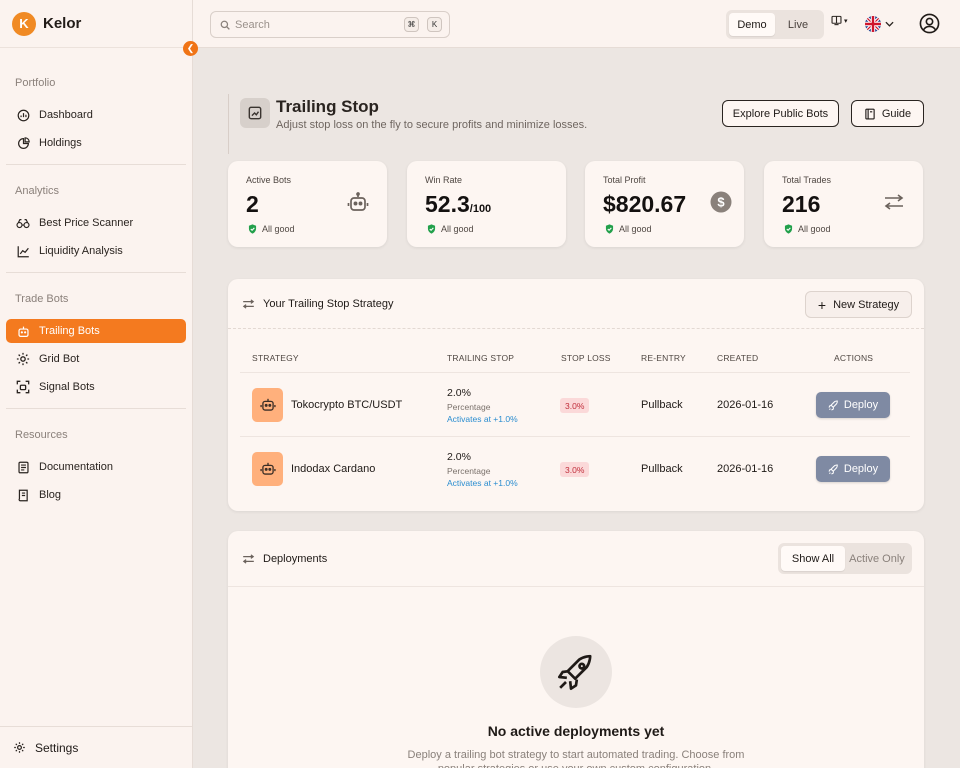 This screenshot has width=960, height=768. I want to click on stat-label: Total Trades, so click(807, 180).